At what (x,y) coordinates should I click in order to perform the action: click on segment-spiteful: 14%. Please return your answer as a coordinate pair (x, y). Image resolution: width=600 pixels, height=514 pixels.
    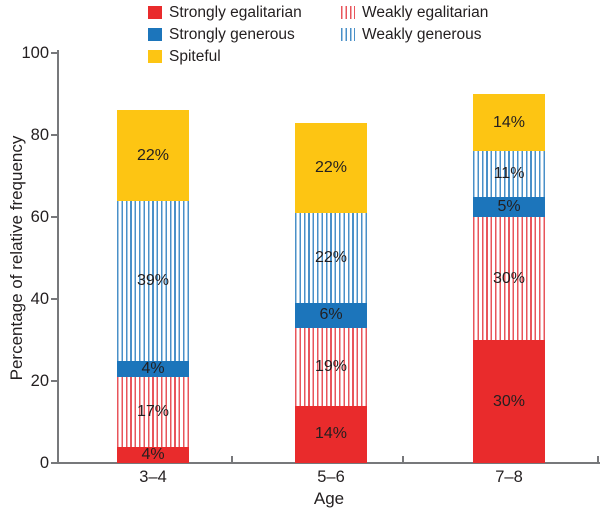
    Looking at the image, I should click on (509, 123).